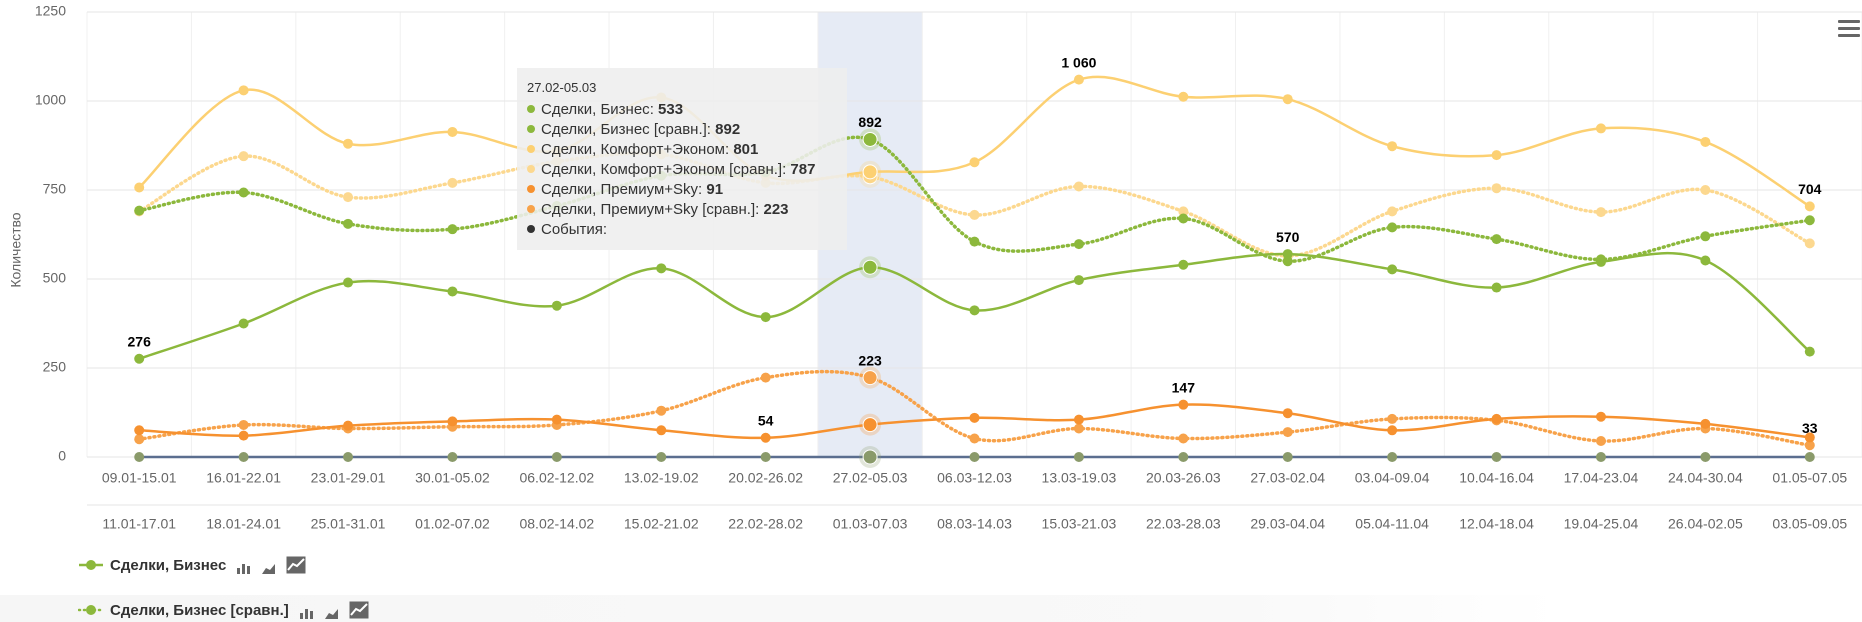 Image resolution: width=1862 pixels, height=622 pixels. Describe the element at coordinates (243, 524) in the screenshot. I see `x2-tick-label: 18.01-24.01` at that location.